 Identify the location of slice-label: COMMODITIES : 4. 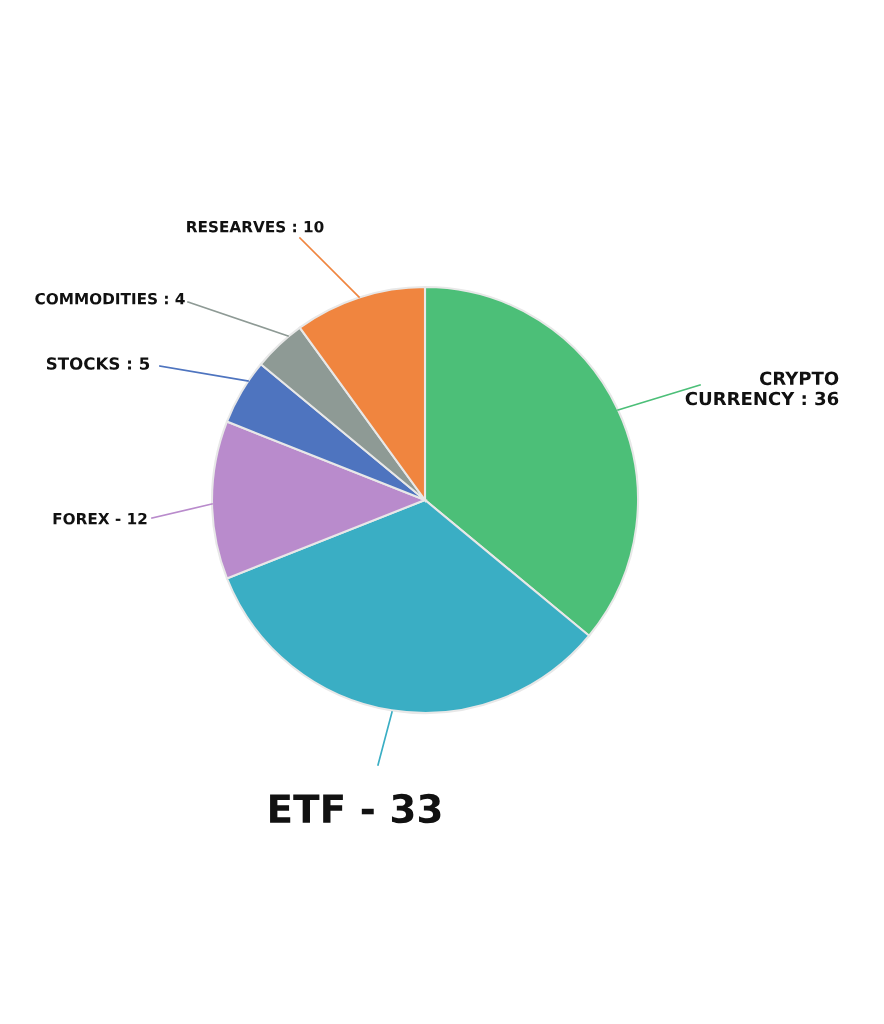
(110, 298).